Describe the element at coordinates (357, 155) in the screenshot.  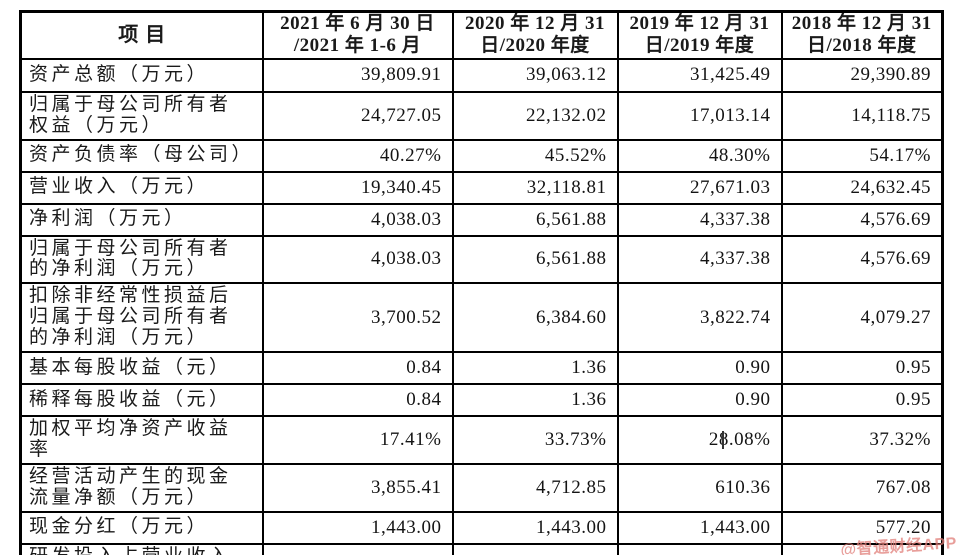
I see `table-cell: 40.27%` at that location.